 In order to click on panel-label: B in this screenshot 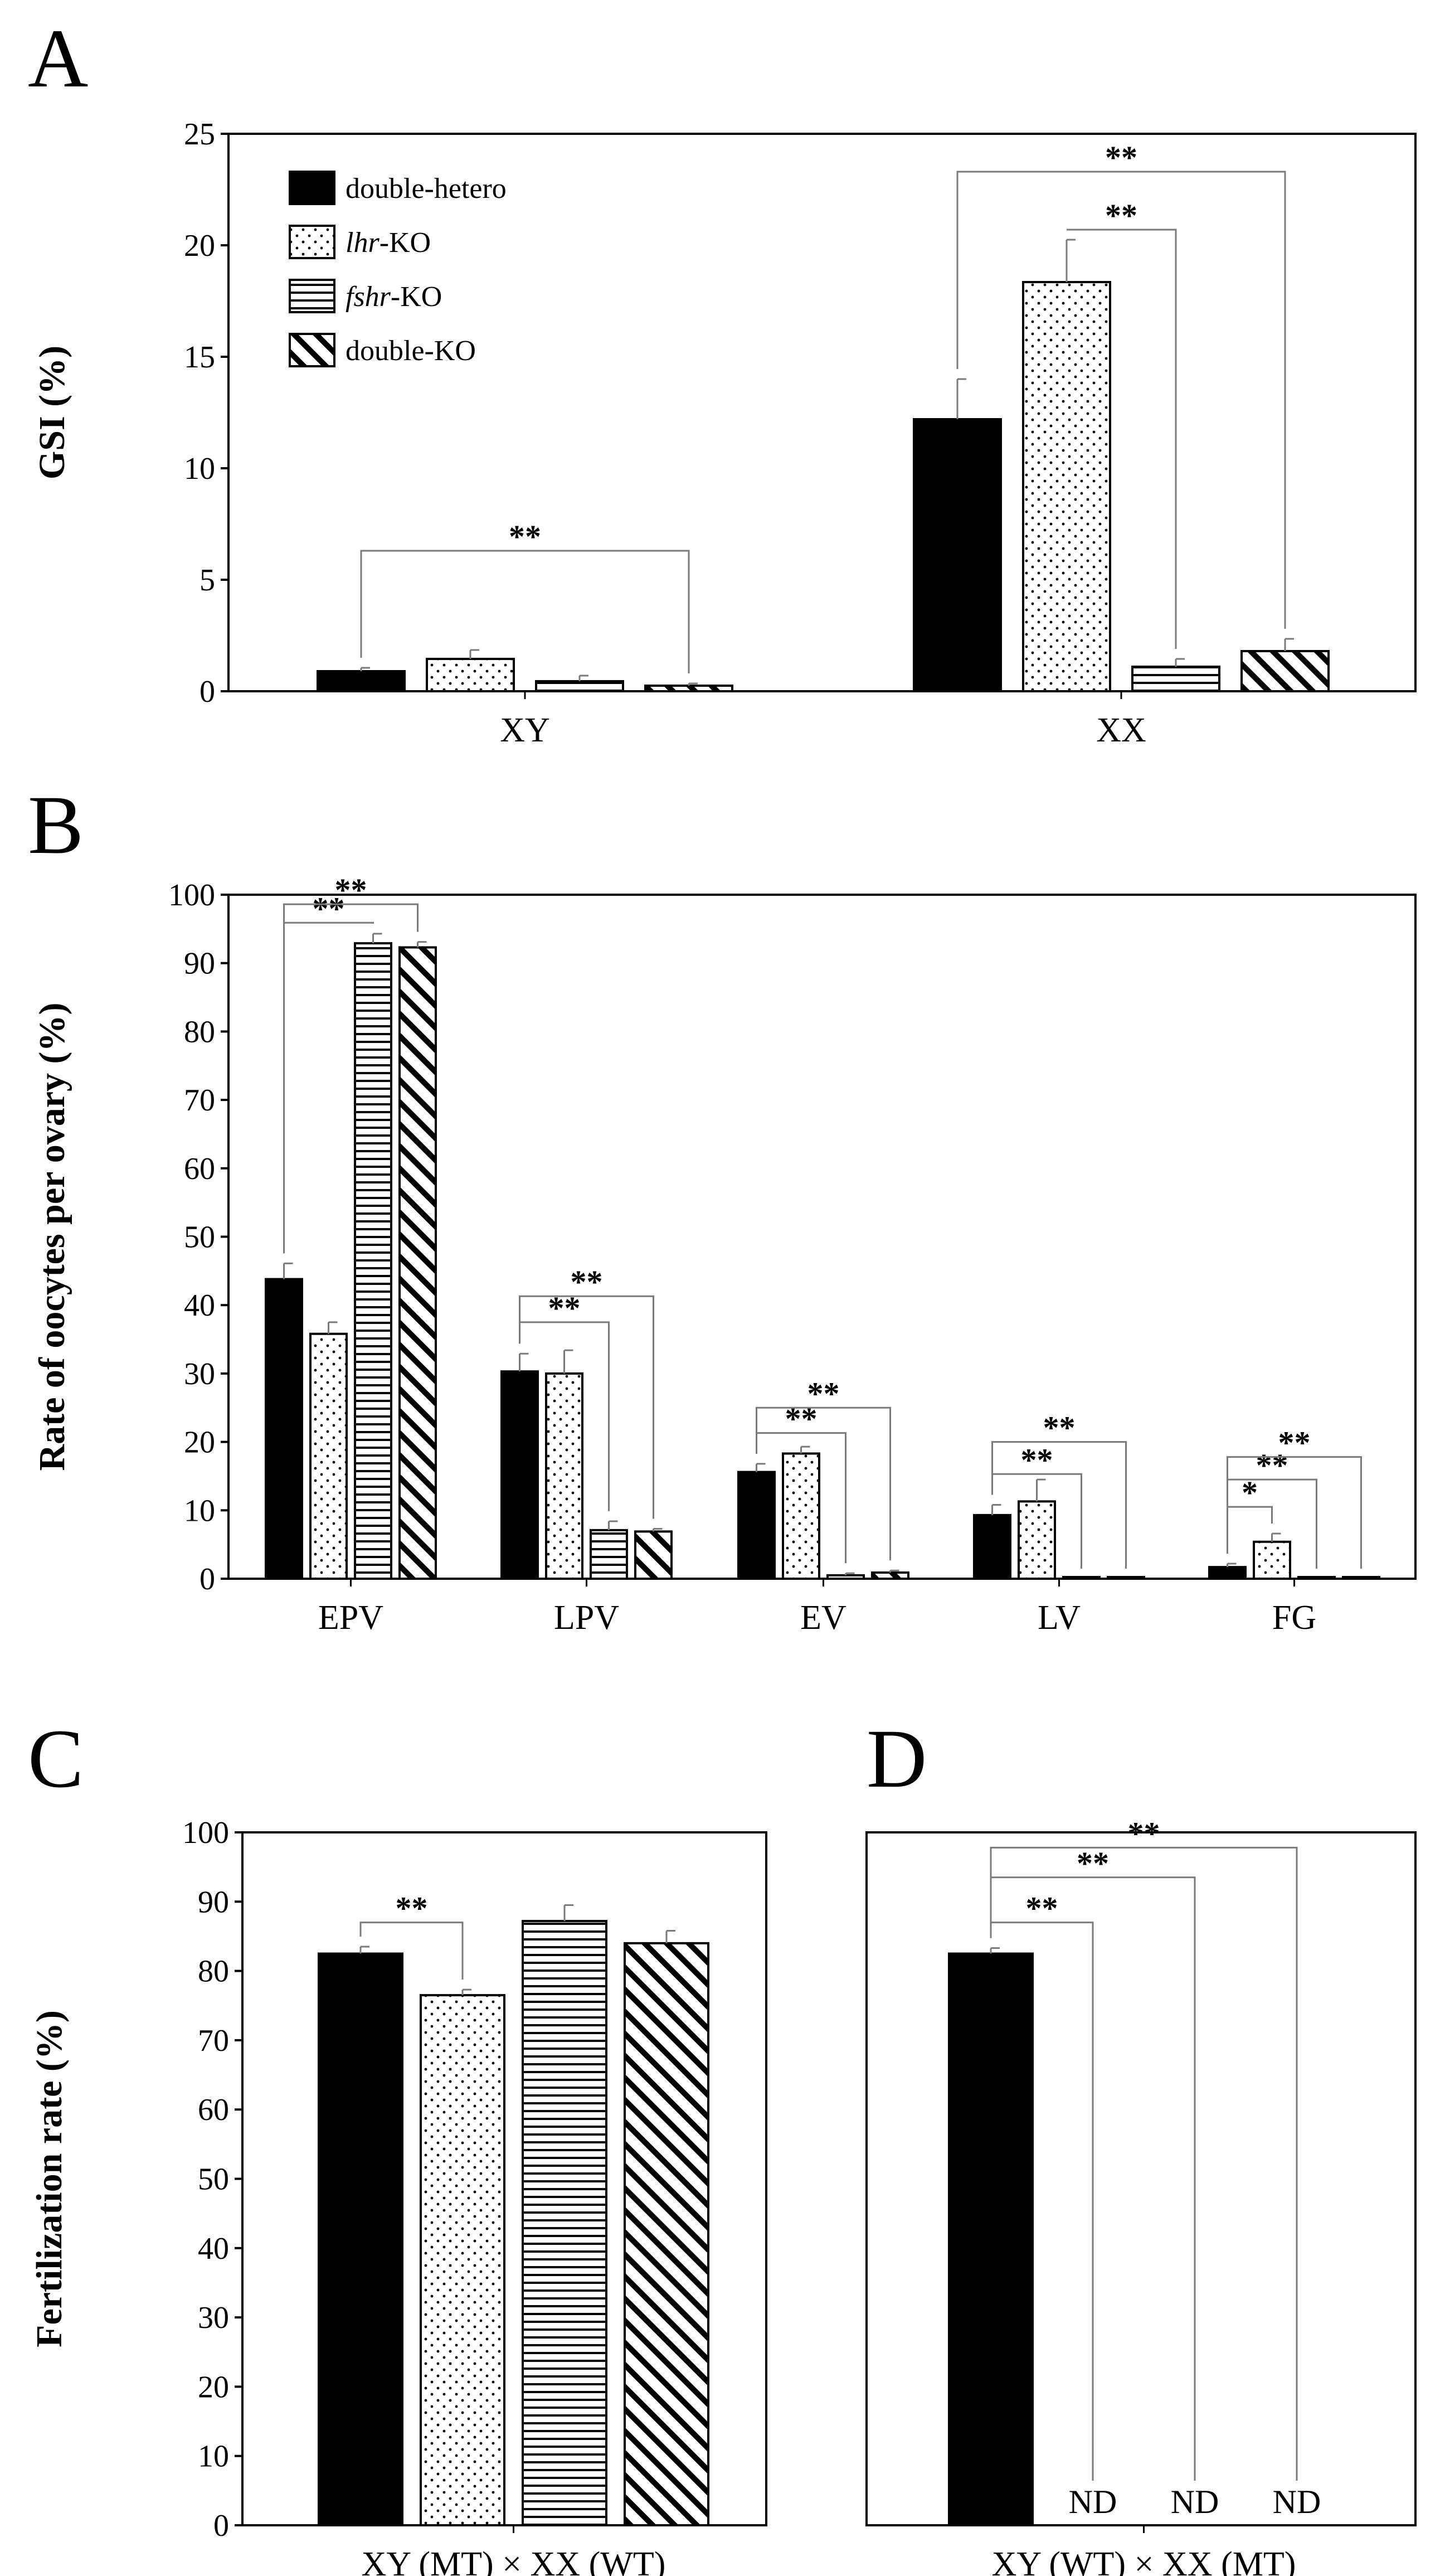, I will do `click(56, 825)`.